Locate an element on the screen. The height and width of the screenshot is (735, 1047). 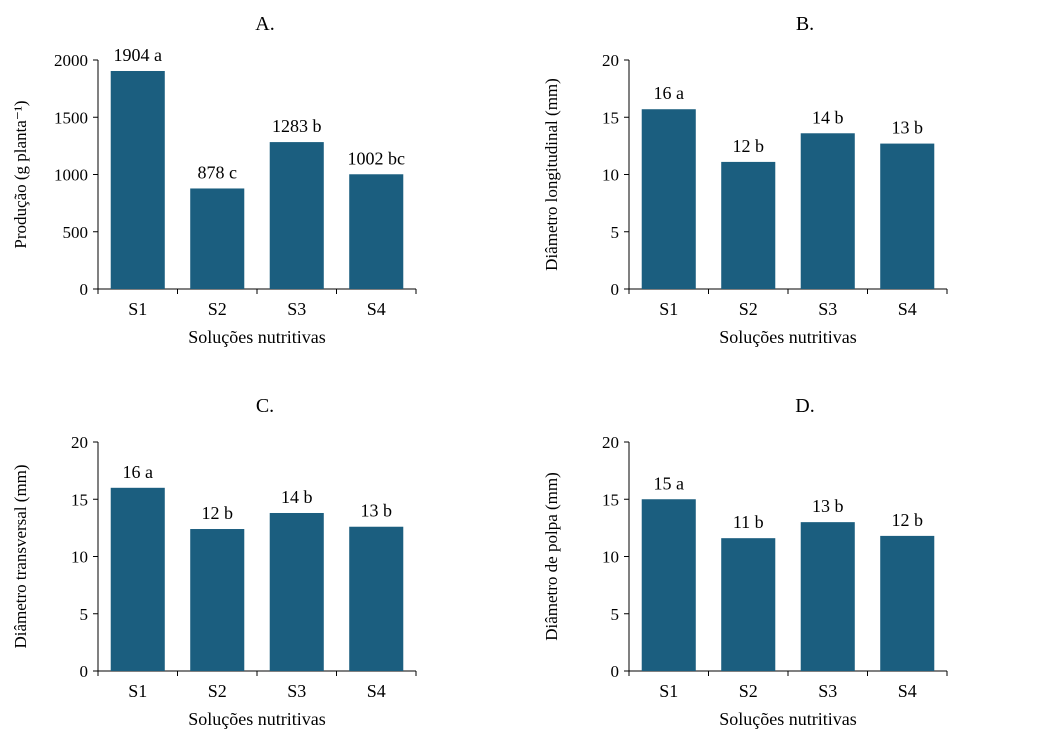
chart-title: A. is located at coordinates (264, 24).